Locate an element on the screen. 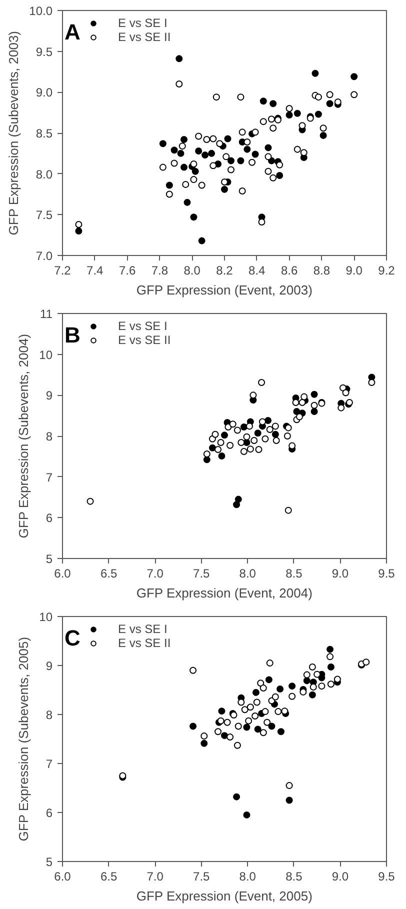  x-tick-label: 9.2 is located at coordinates (387, 271).